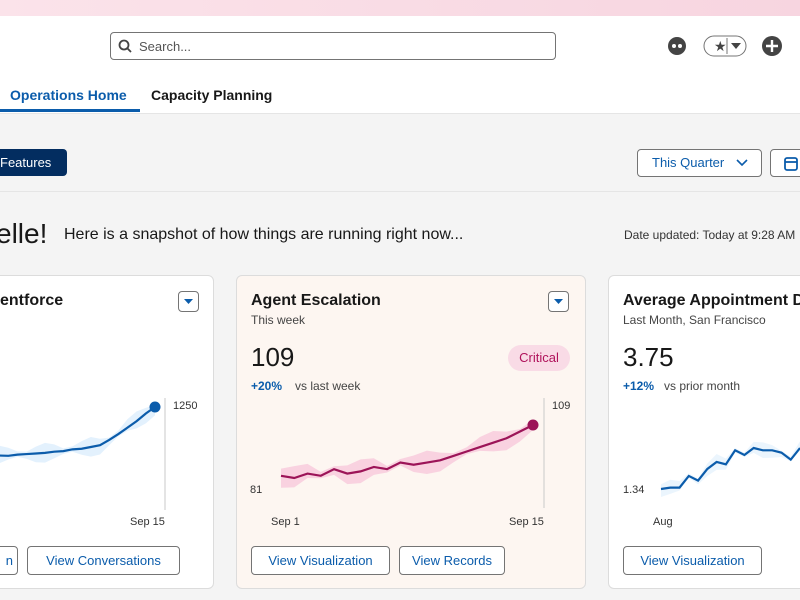  What do you see at coordinates (267, 386) in the screenshot?
I see `change: +20%` at bounding box center [267, 386].